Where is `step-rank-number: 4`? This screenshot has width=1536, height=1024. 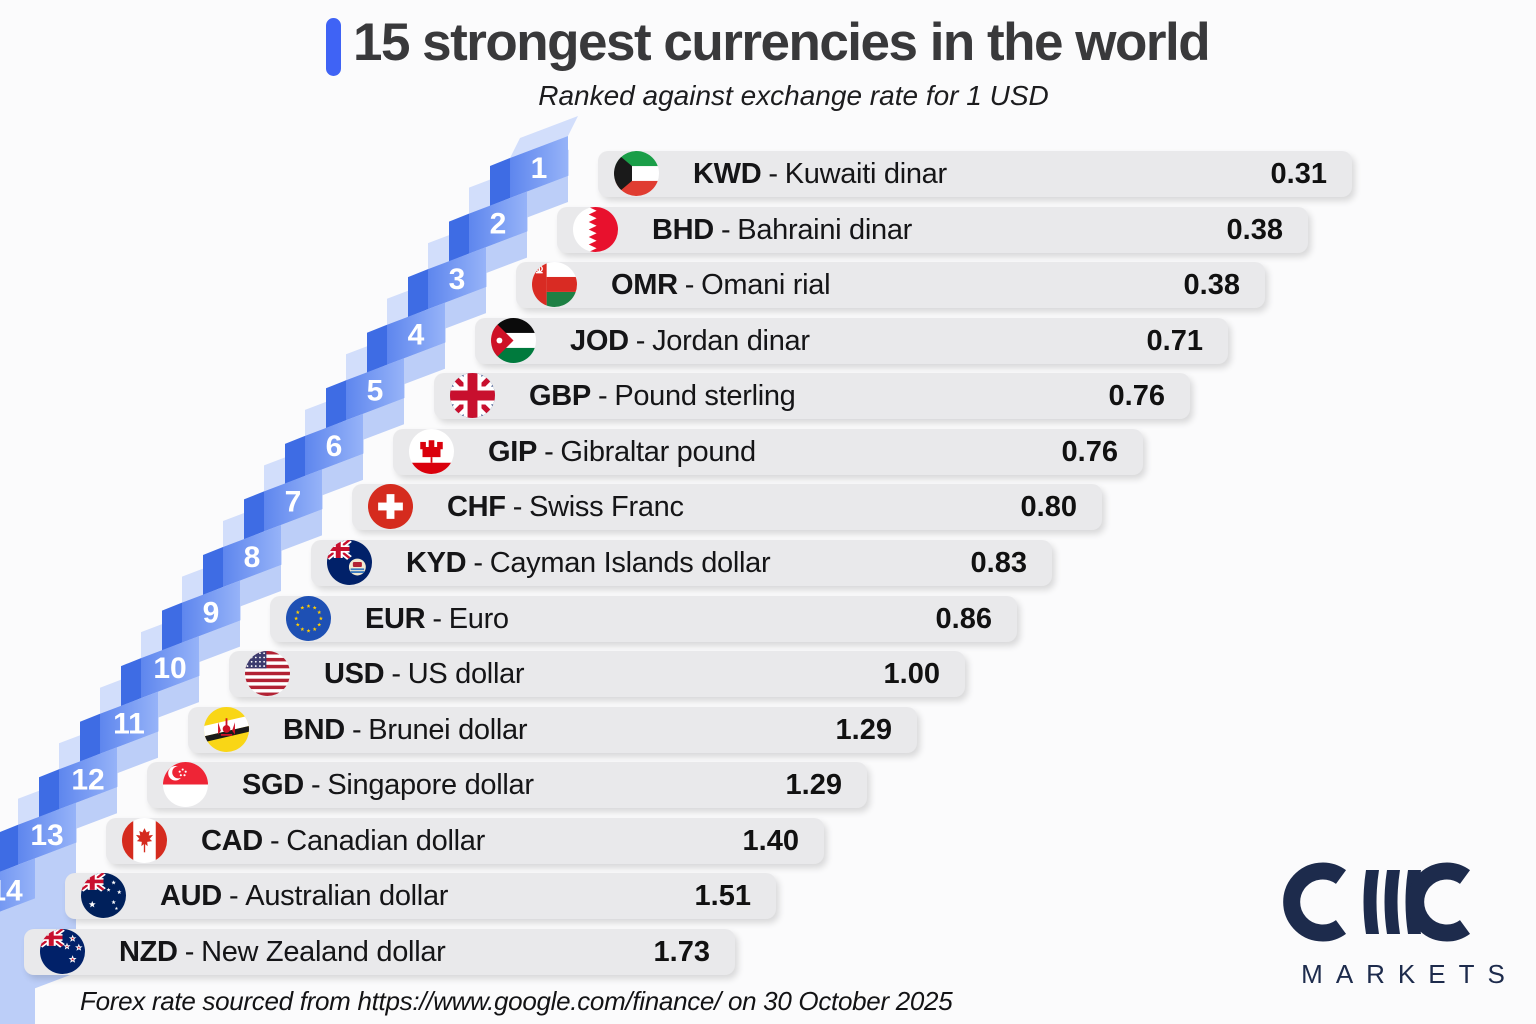
step-rank-number: 4 is located at coordinates (416, 335).